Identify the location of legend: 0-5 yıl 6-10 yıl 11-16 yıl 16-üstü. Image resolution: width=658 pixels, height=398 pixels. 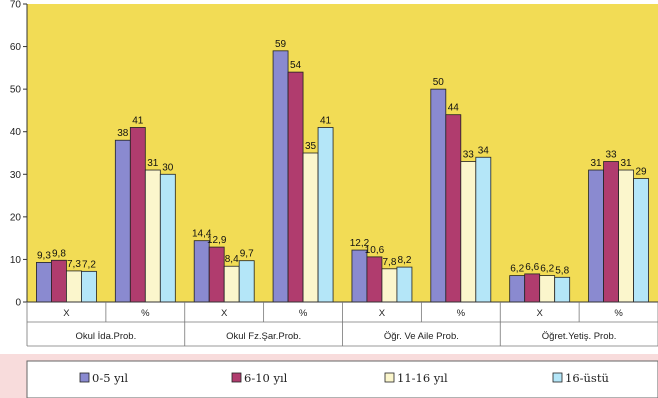
(344, 378).